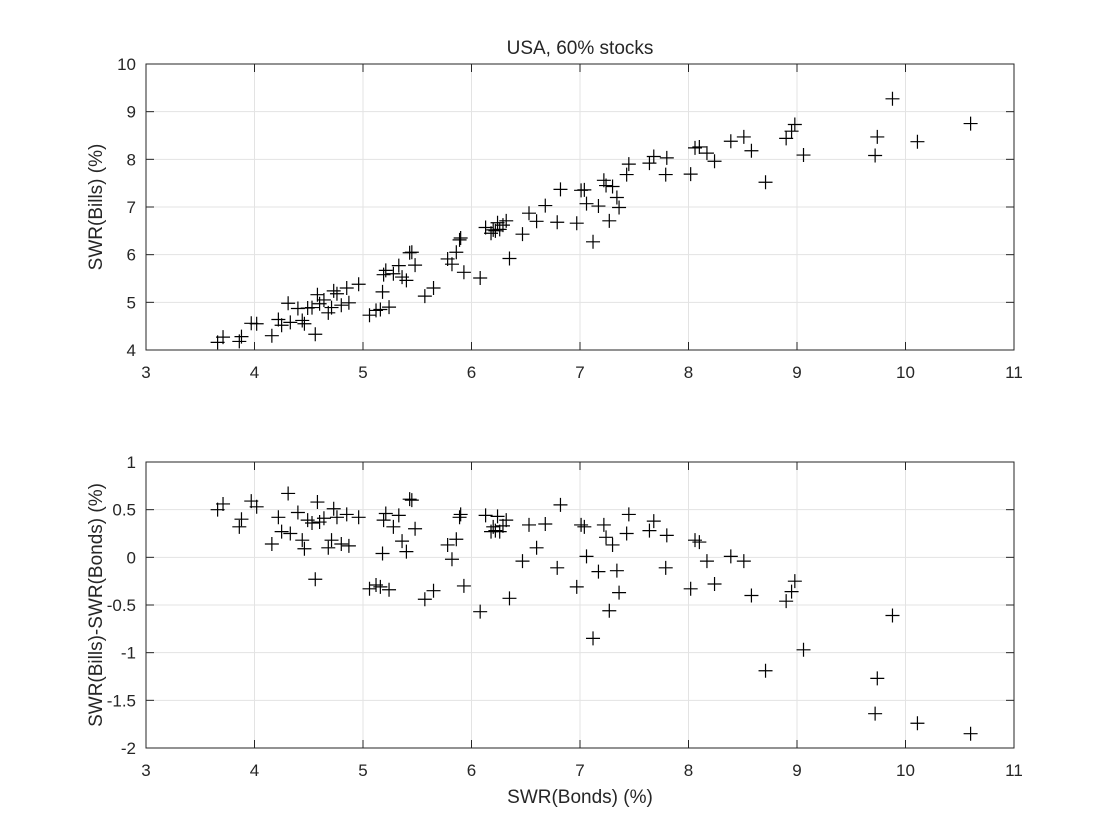 This screenshot has width=1120, height=840. I want to click on bottom-y-tick-label: 1, so click(131, 462).